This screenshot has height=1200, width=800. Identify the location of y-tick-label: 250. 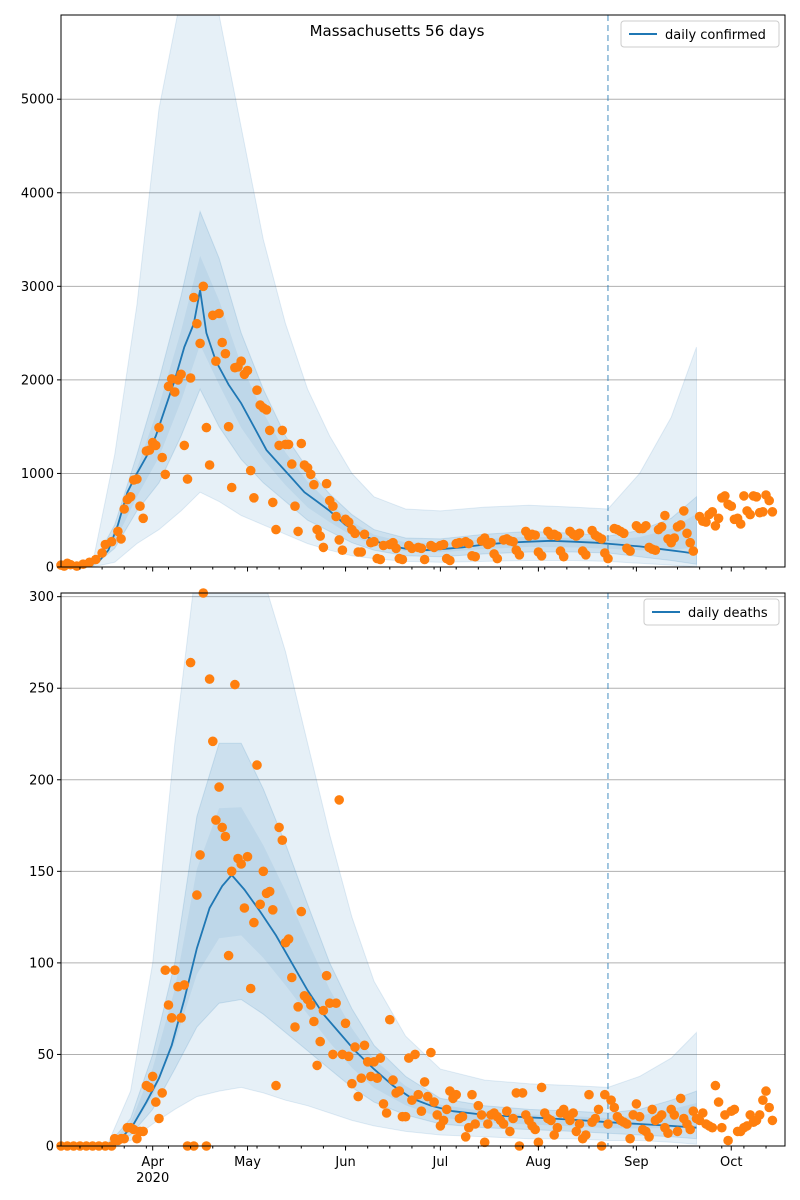
(41, 689).